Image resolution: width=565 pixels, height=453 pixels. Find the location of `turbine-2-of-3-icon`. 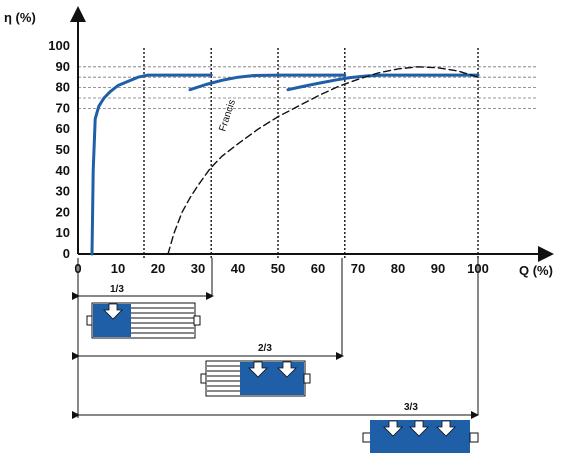

turbine-2-of-3-icon is located at coordinates (255, 378).